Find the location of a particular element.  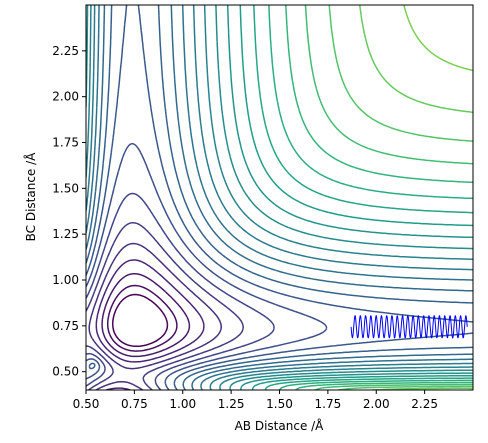

y-tick-label: 1.75 is located at coordinates (65, 143).